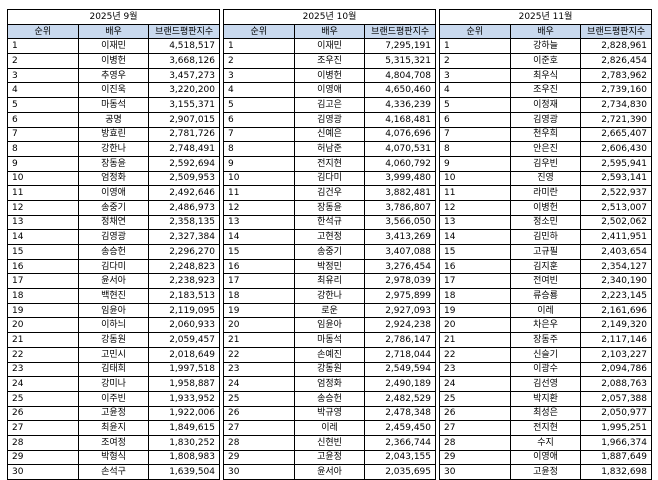  What do you see at coordinates (113, 119) in the screenshot?
I see `actor-name-cell: 공명` at bounding box center [113, 119].